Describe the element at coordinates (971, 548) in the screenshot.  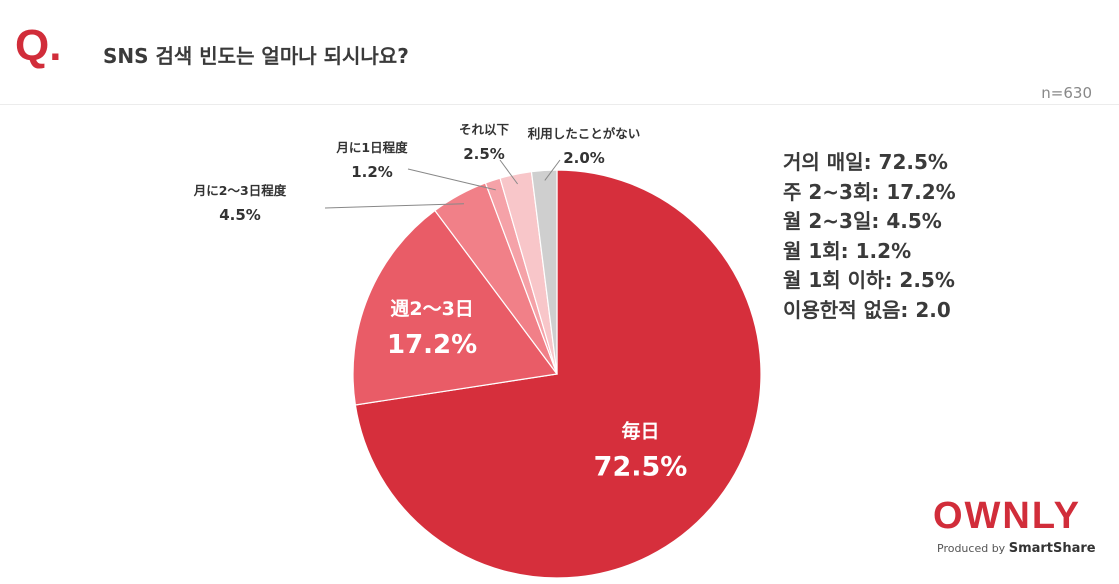
I see `produced-by-text: Produced by` at that location.